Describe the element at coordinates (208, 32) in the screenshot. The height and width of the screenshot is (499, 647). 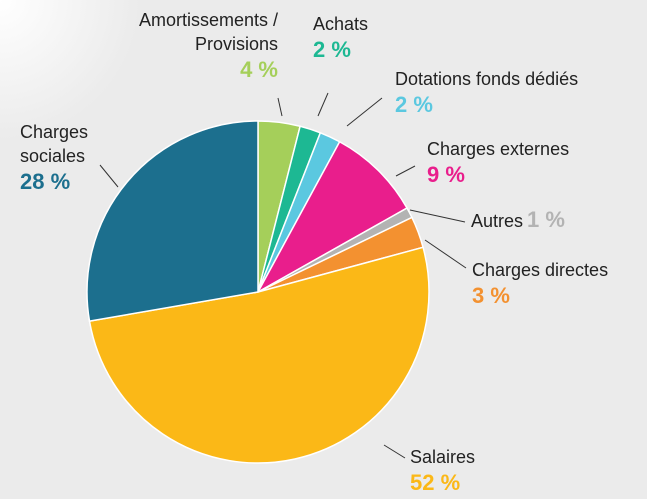
I see `category-label: Amortissements / Provisions` at that location.